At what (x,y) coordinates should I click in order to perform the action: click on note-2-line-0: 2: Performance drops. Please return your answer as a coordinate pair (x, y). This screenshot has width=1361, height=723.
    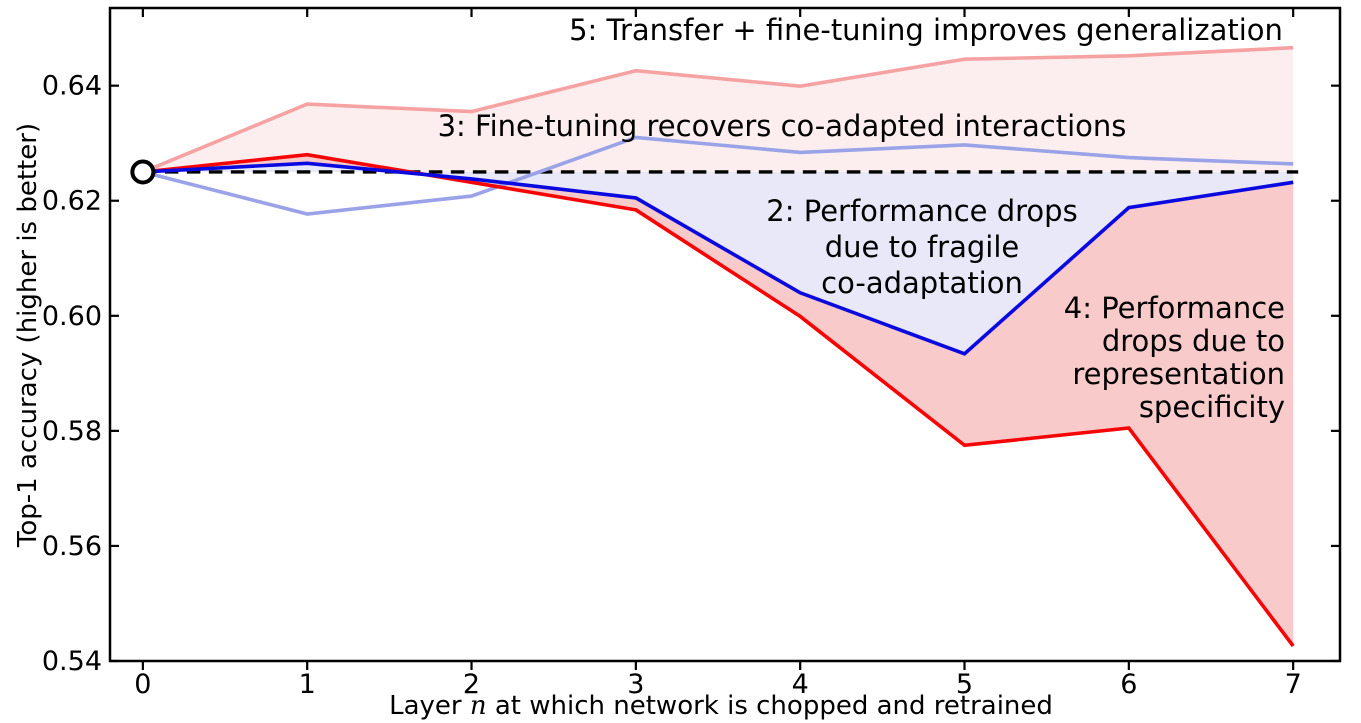
    Looking at the image, I should click on (921, 211).